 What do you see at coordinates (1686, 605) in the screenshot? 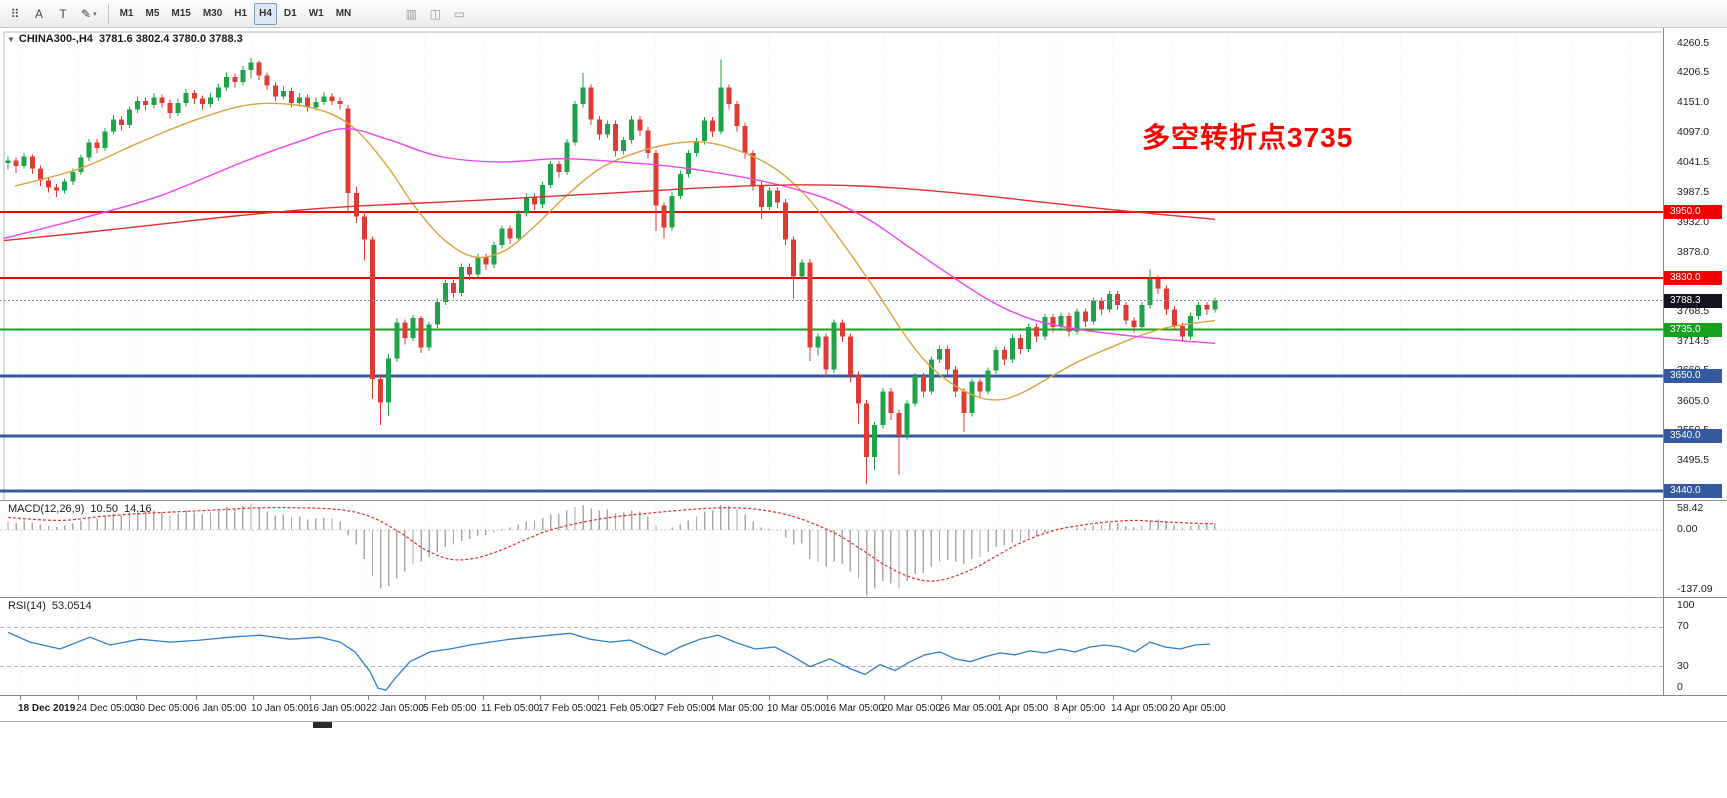
I see `rsi-axis-label: 100` at bounding box center [1686, 605].